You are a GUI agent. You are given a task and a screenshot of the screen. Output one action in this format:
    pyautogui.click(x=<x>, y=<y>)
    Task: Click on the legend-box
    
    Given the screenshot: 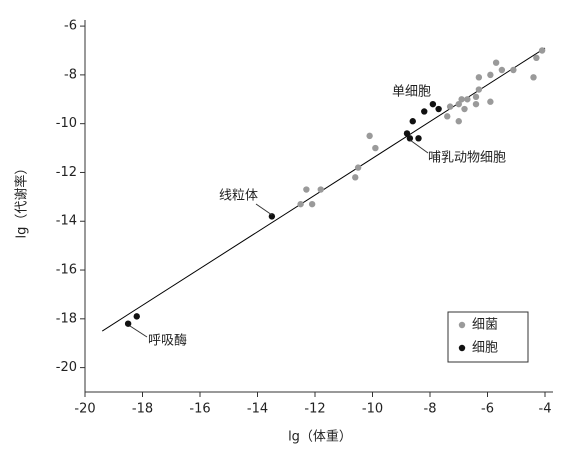 What is the action you would take?
    pyautogui.click(x=488, y=337)
    